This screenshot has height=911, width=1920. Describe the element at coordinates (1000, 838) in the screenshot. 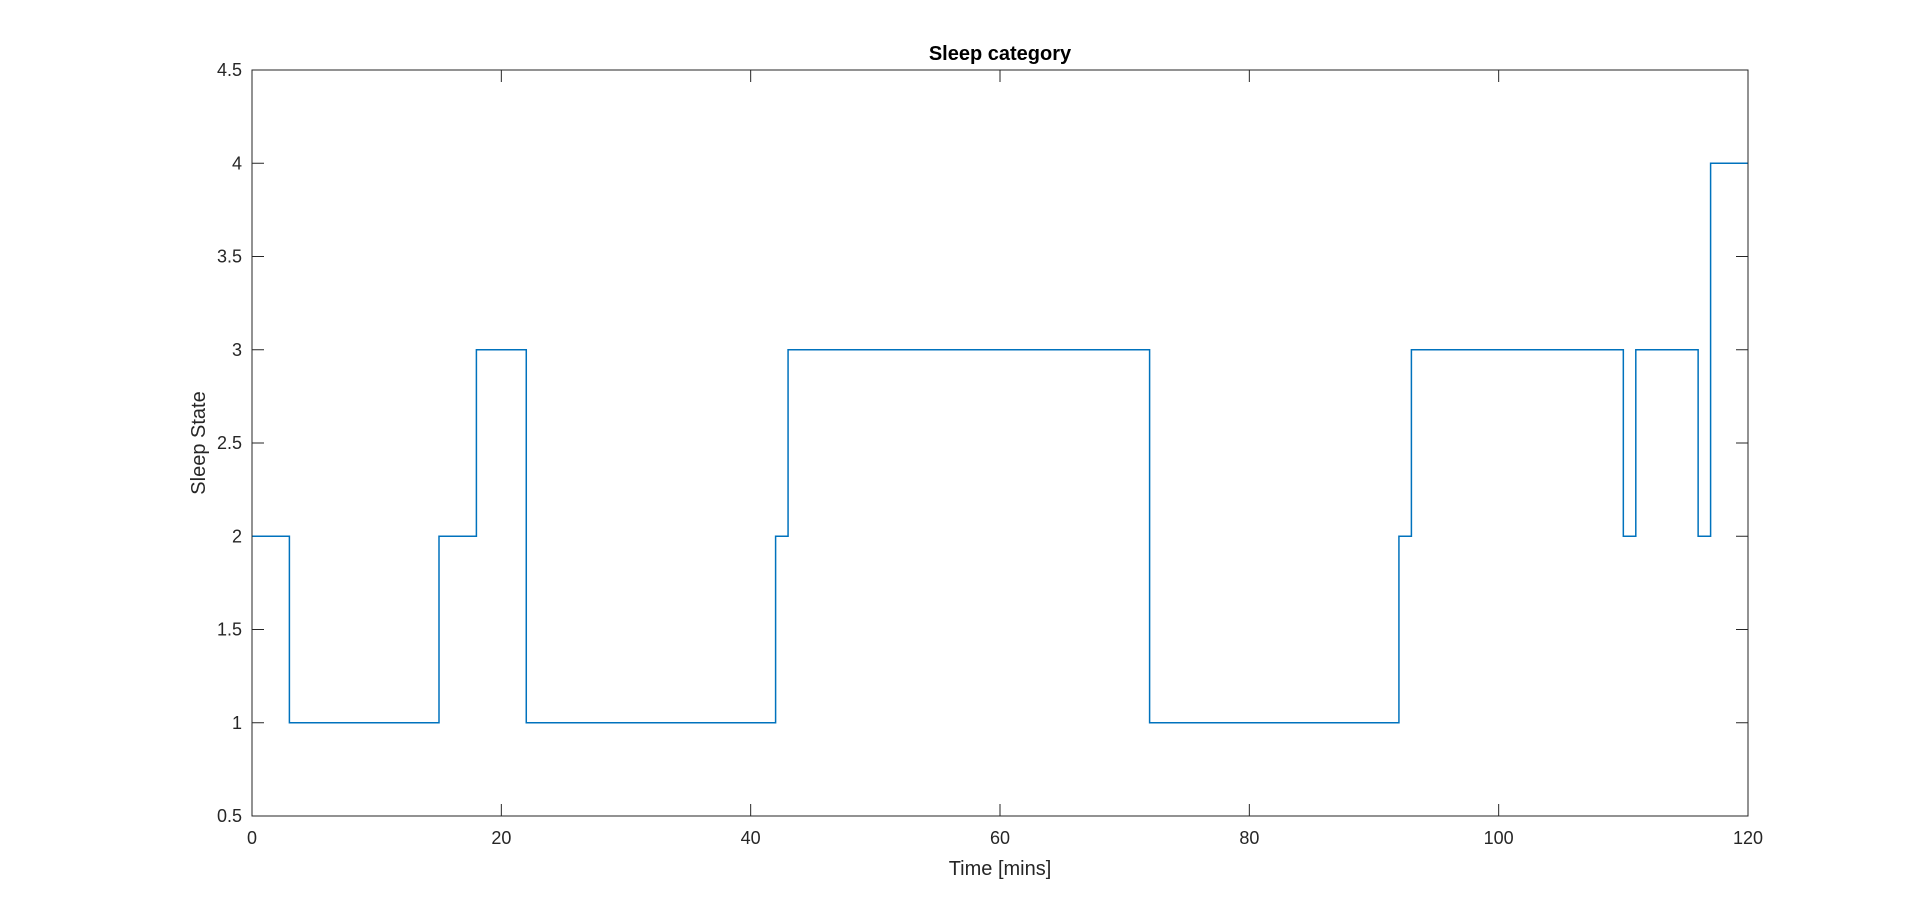

I see `x-tick-label: 60` at that location.